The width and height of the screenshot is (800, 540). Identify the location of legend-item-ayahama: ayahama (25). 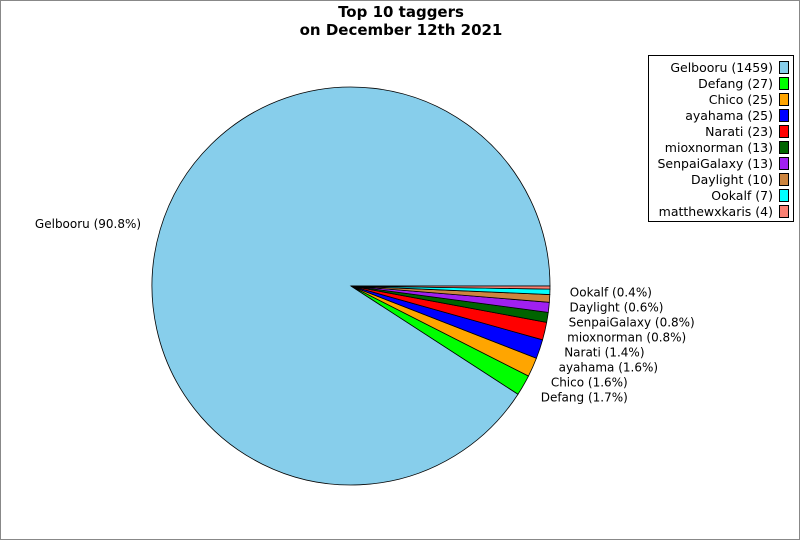
(721, 115).